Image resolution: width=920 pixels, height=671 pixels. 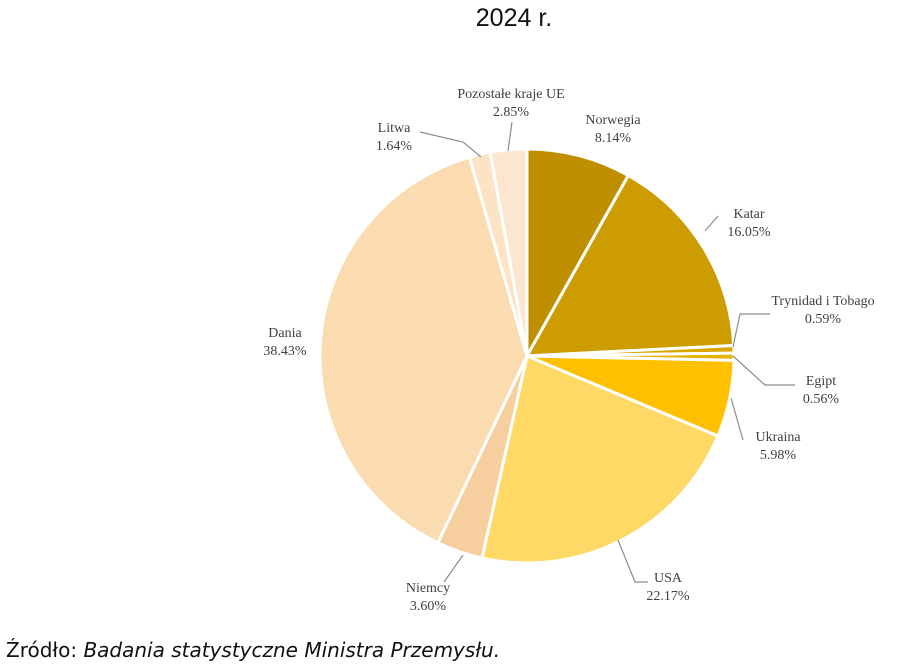 I want to click on pie-slice-katar, so click(x=630, y=265).